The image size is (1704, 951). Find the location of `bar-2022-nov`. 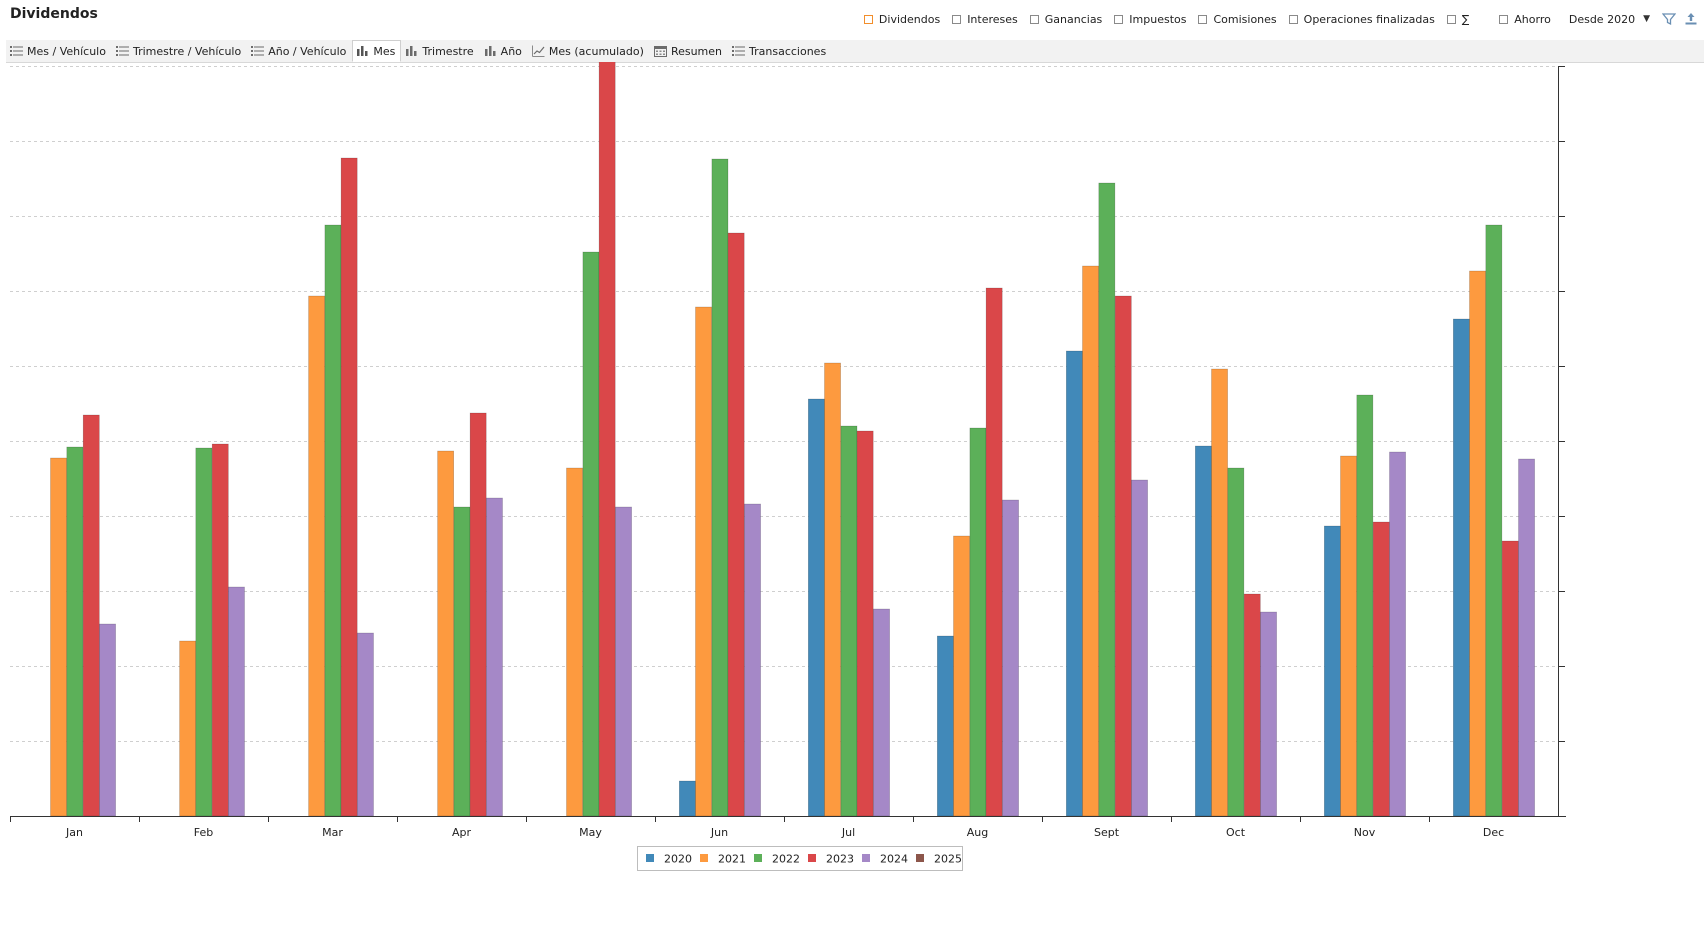

bar-2022-nov is located at coordinates (1365, 605).